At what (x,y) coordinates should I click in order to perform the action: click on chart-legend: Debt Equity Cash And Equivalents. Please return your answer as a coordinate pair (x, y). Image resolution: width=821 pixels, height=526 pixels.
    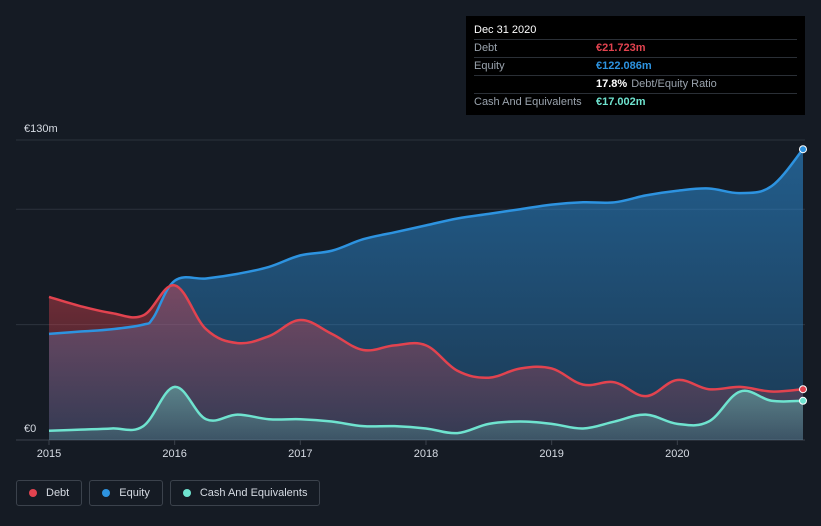
    Looking at the image, I should click on (168, 493).